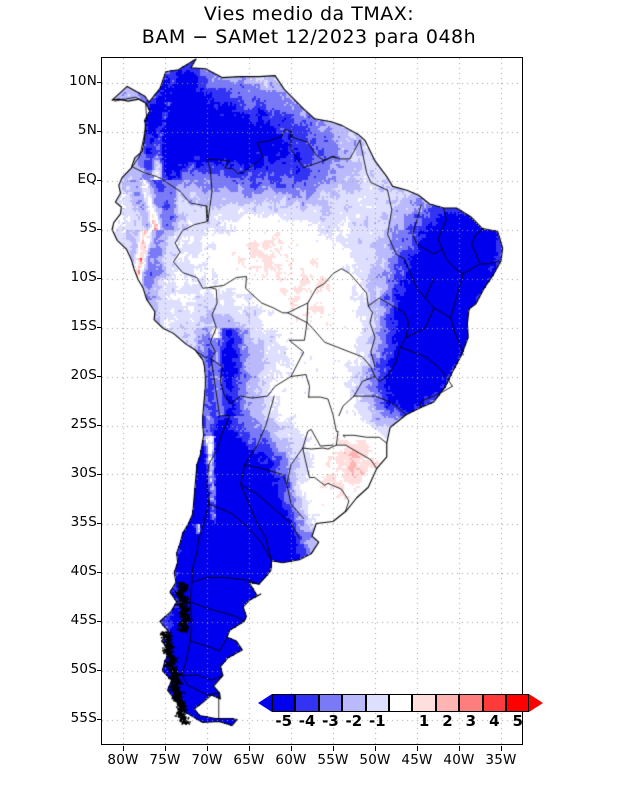 This screenshot has width=618, height=800. Describe the element at coordinates (517, 721) in the screenshot. I see `colorbar-tick-5: 5` at that location.